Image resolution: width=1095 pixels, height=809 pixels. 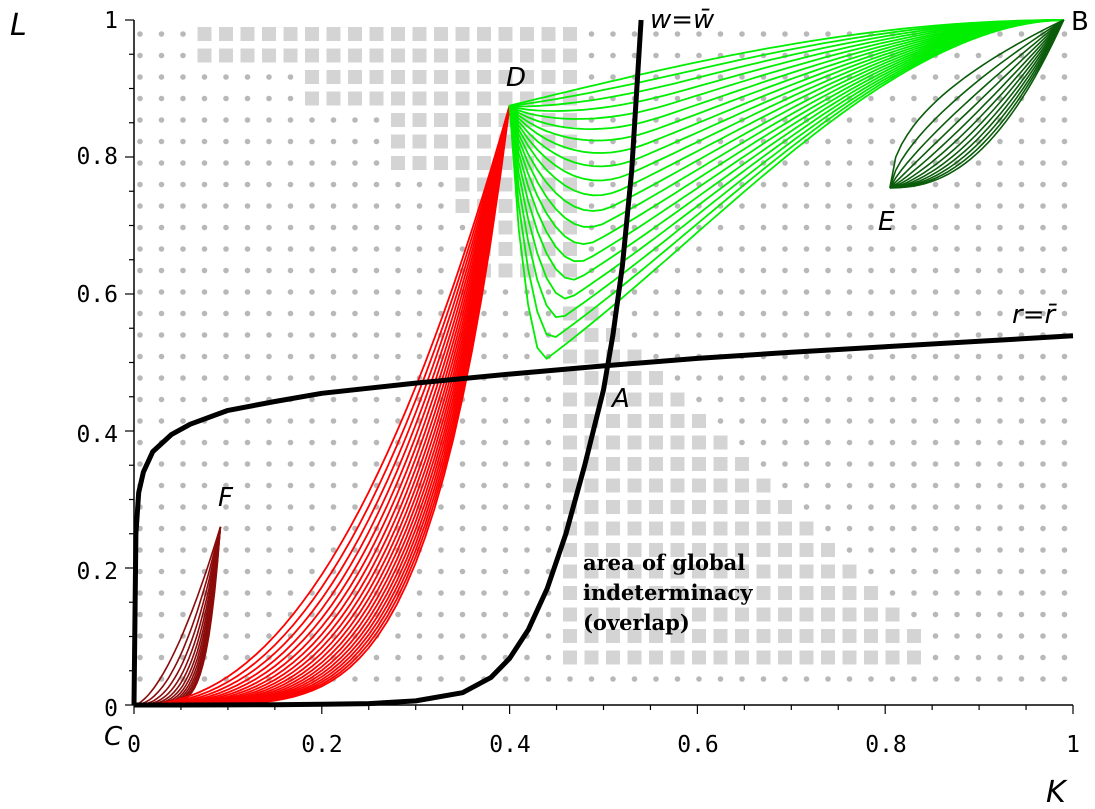 I want to click on label-point-E: E, so click(x=886, y=222).